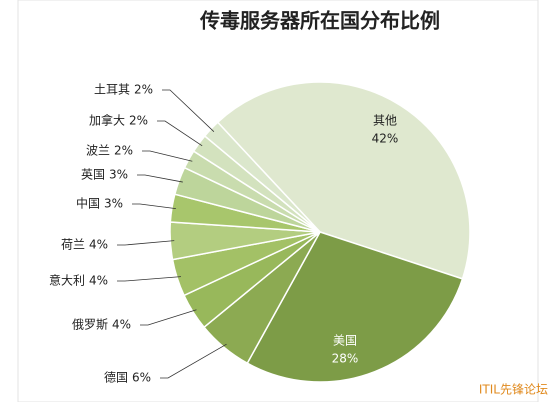  I want to click on pie-slice, so click(355, 307).